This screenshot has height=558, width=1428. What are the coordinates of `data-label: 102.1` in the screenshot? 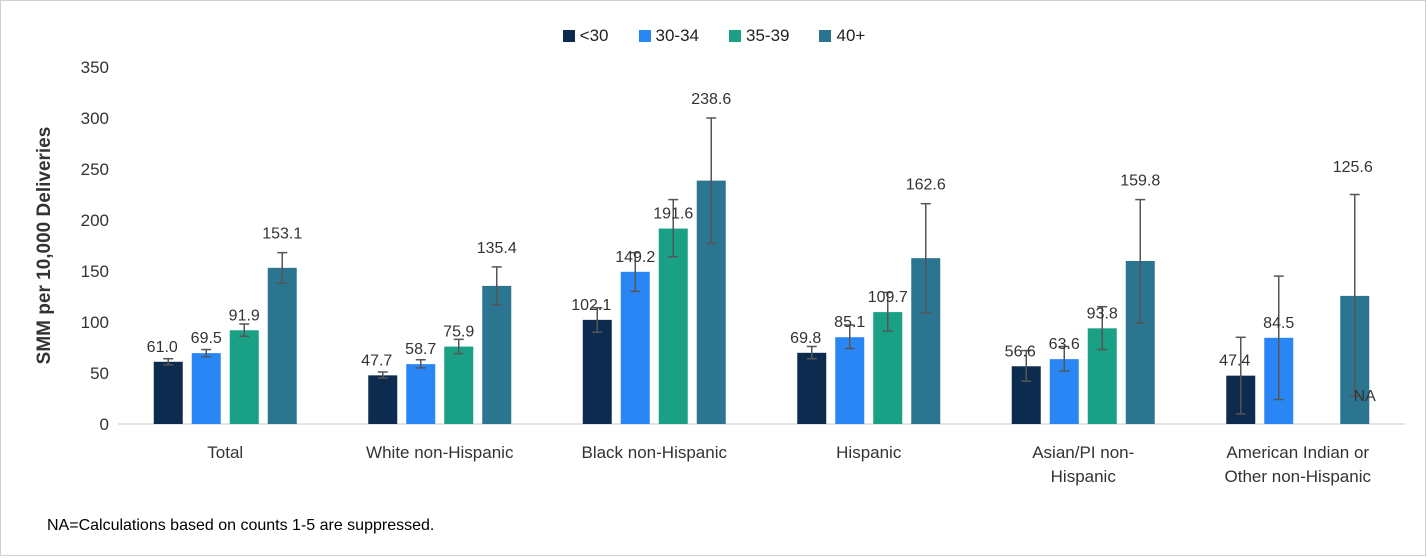 It's located at (591, 305).